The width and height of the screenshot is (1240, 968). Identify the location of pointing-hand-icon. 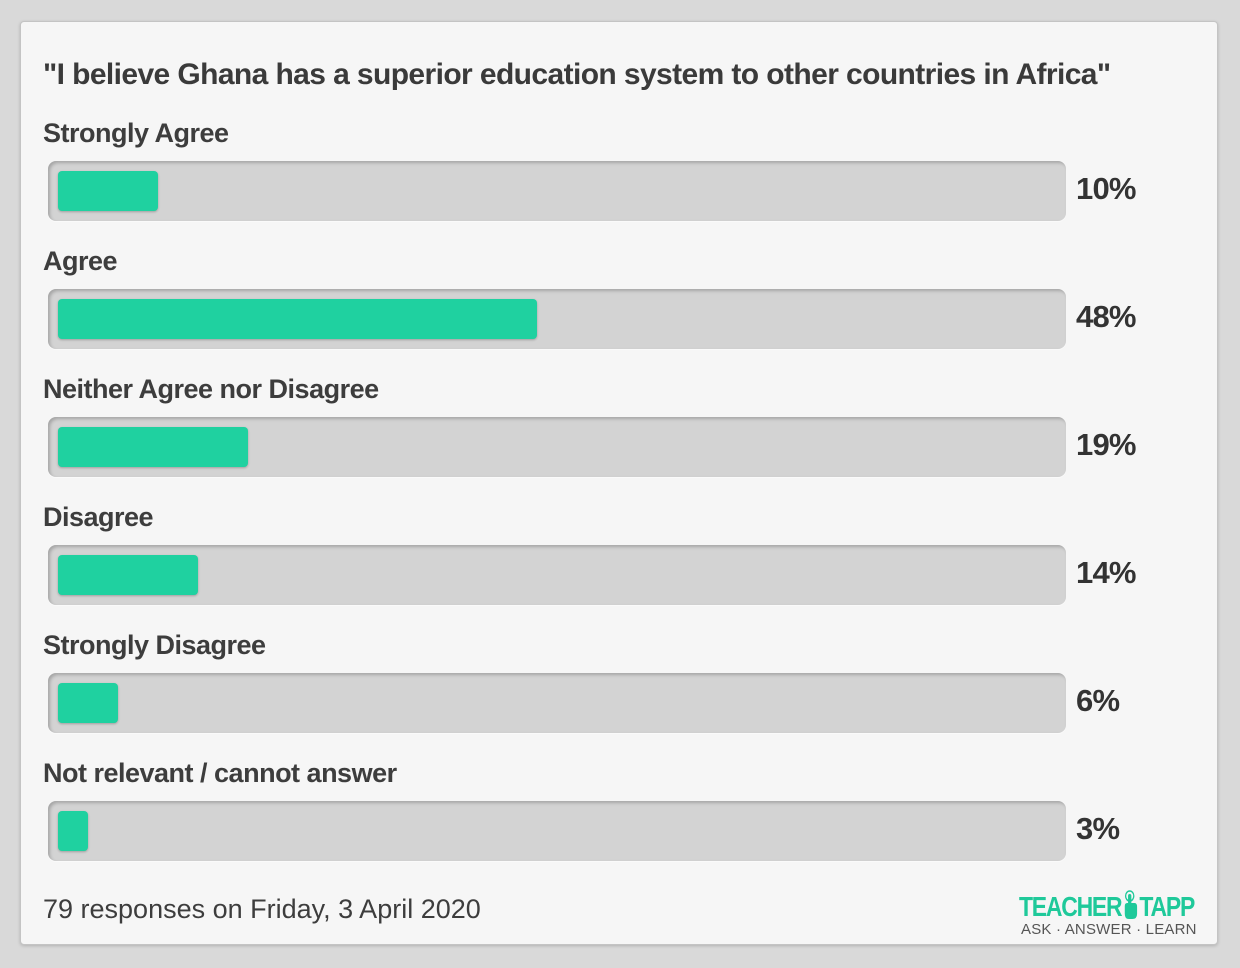
(1130, 904).